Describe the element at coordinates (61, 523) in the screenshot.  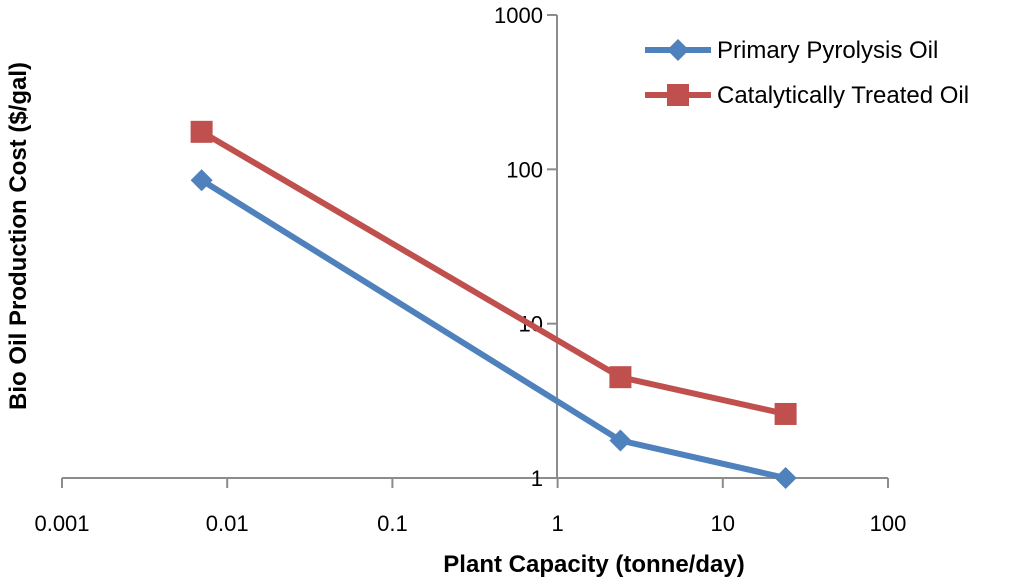
I see `x-tick-label: 0.001` at that location.